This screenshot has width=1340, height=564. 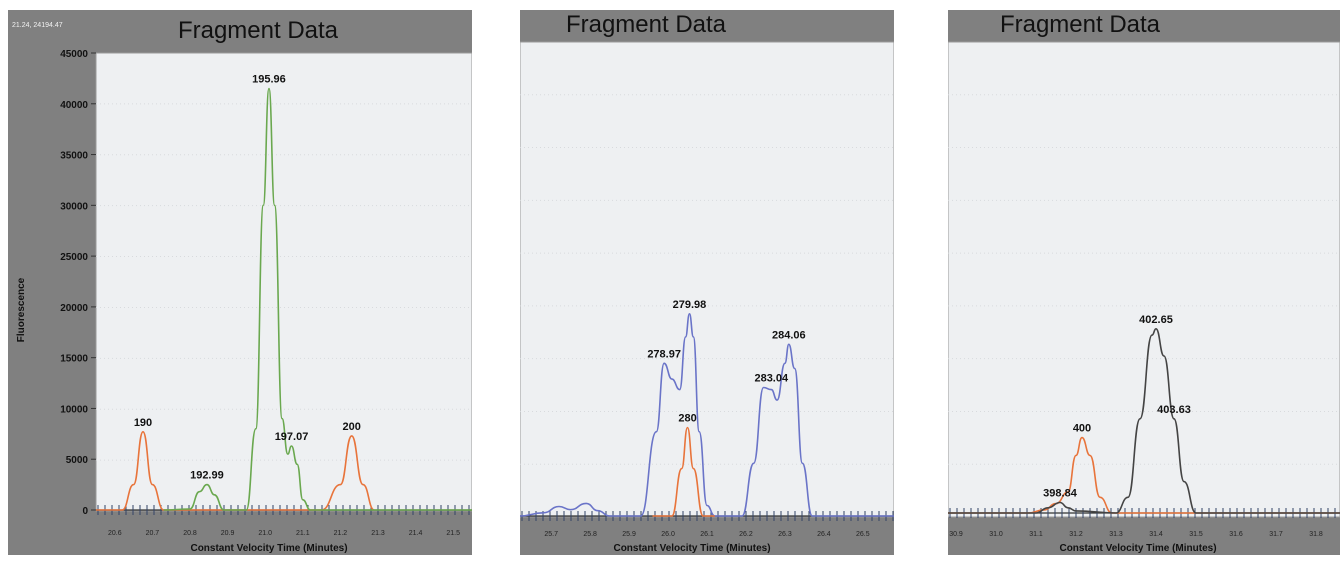 What do you see at coordinates (74, 308) in the screenshot?
I see `y-tick-label: 20000` at bounding box center [74, 308].